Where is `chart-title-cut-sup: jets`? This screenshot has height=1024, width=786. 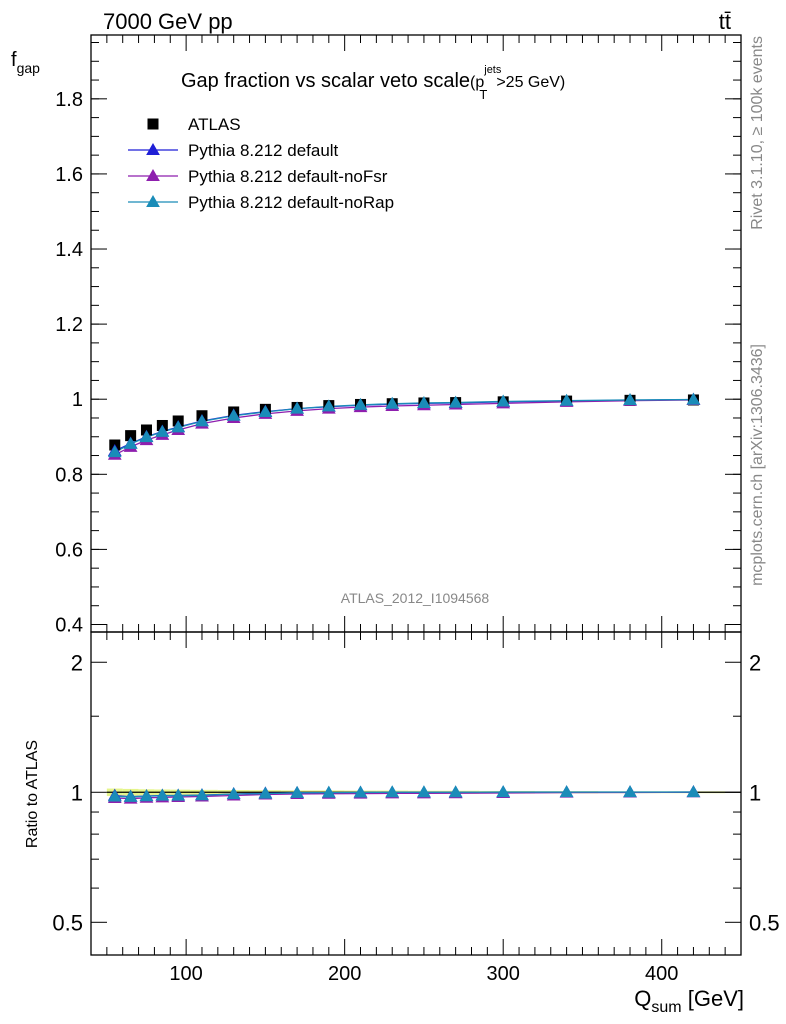 chart-title-cut-sup: jets is located at coordinates (492, 70).